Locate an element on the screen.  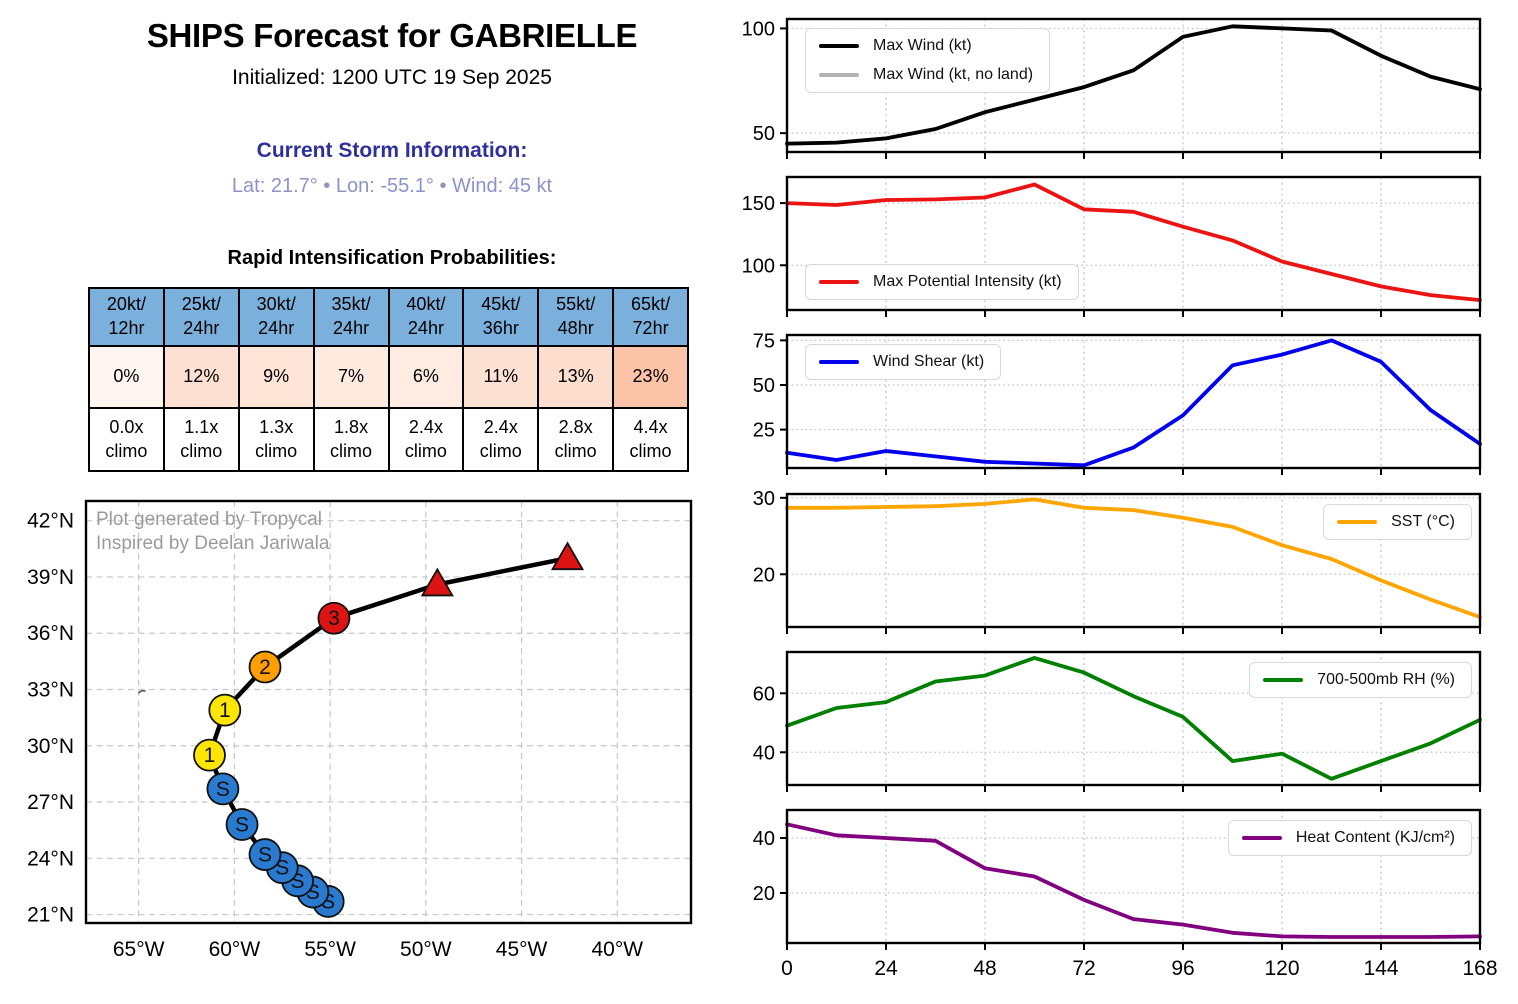
ri-header-cell: 40kt/ 24hr is located at coordinates (426, 317).